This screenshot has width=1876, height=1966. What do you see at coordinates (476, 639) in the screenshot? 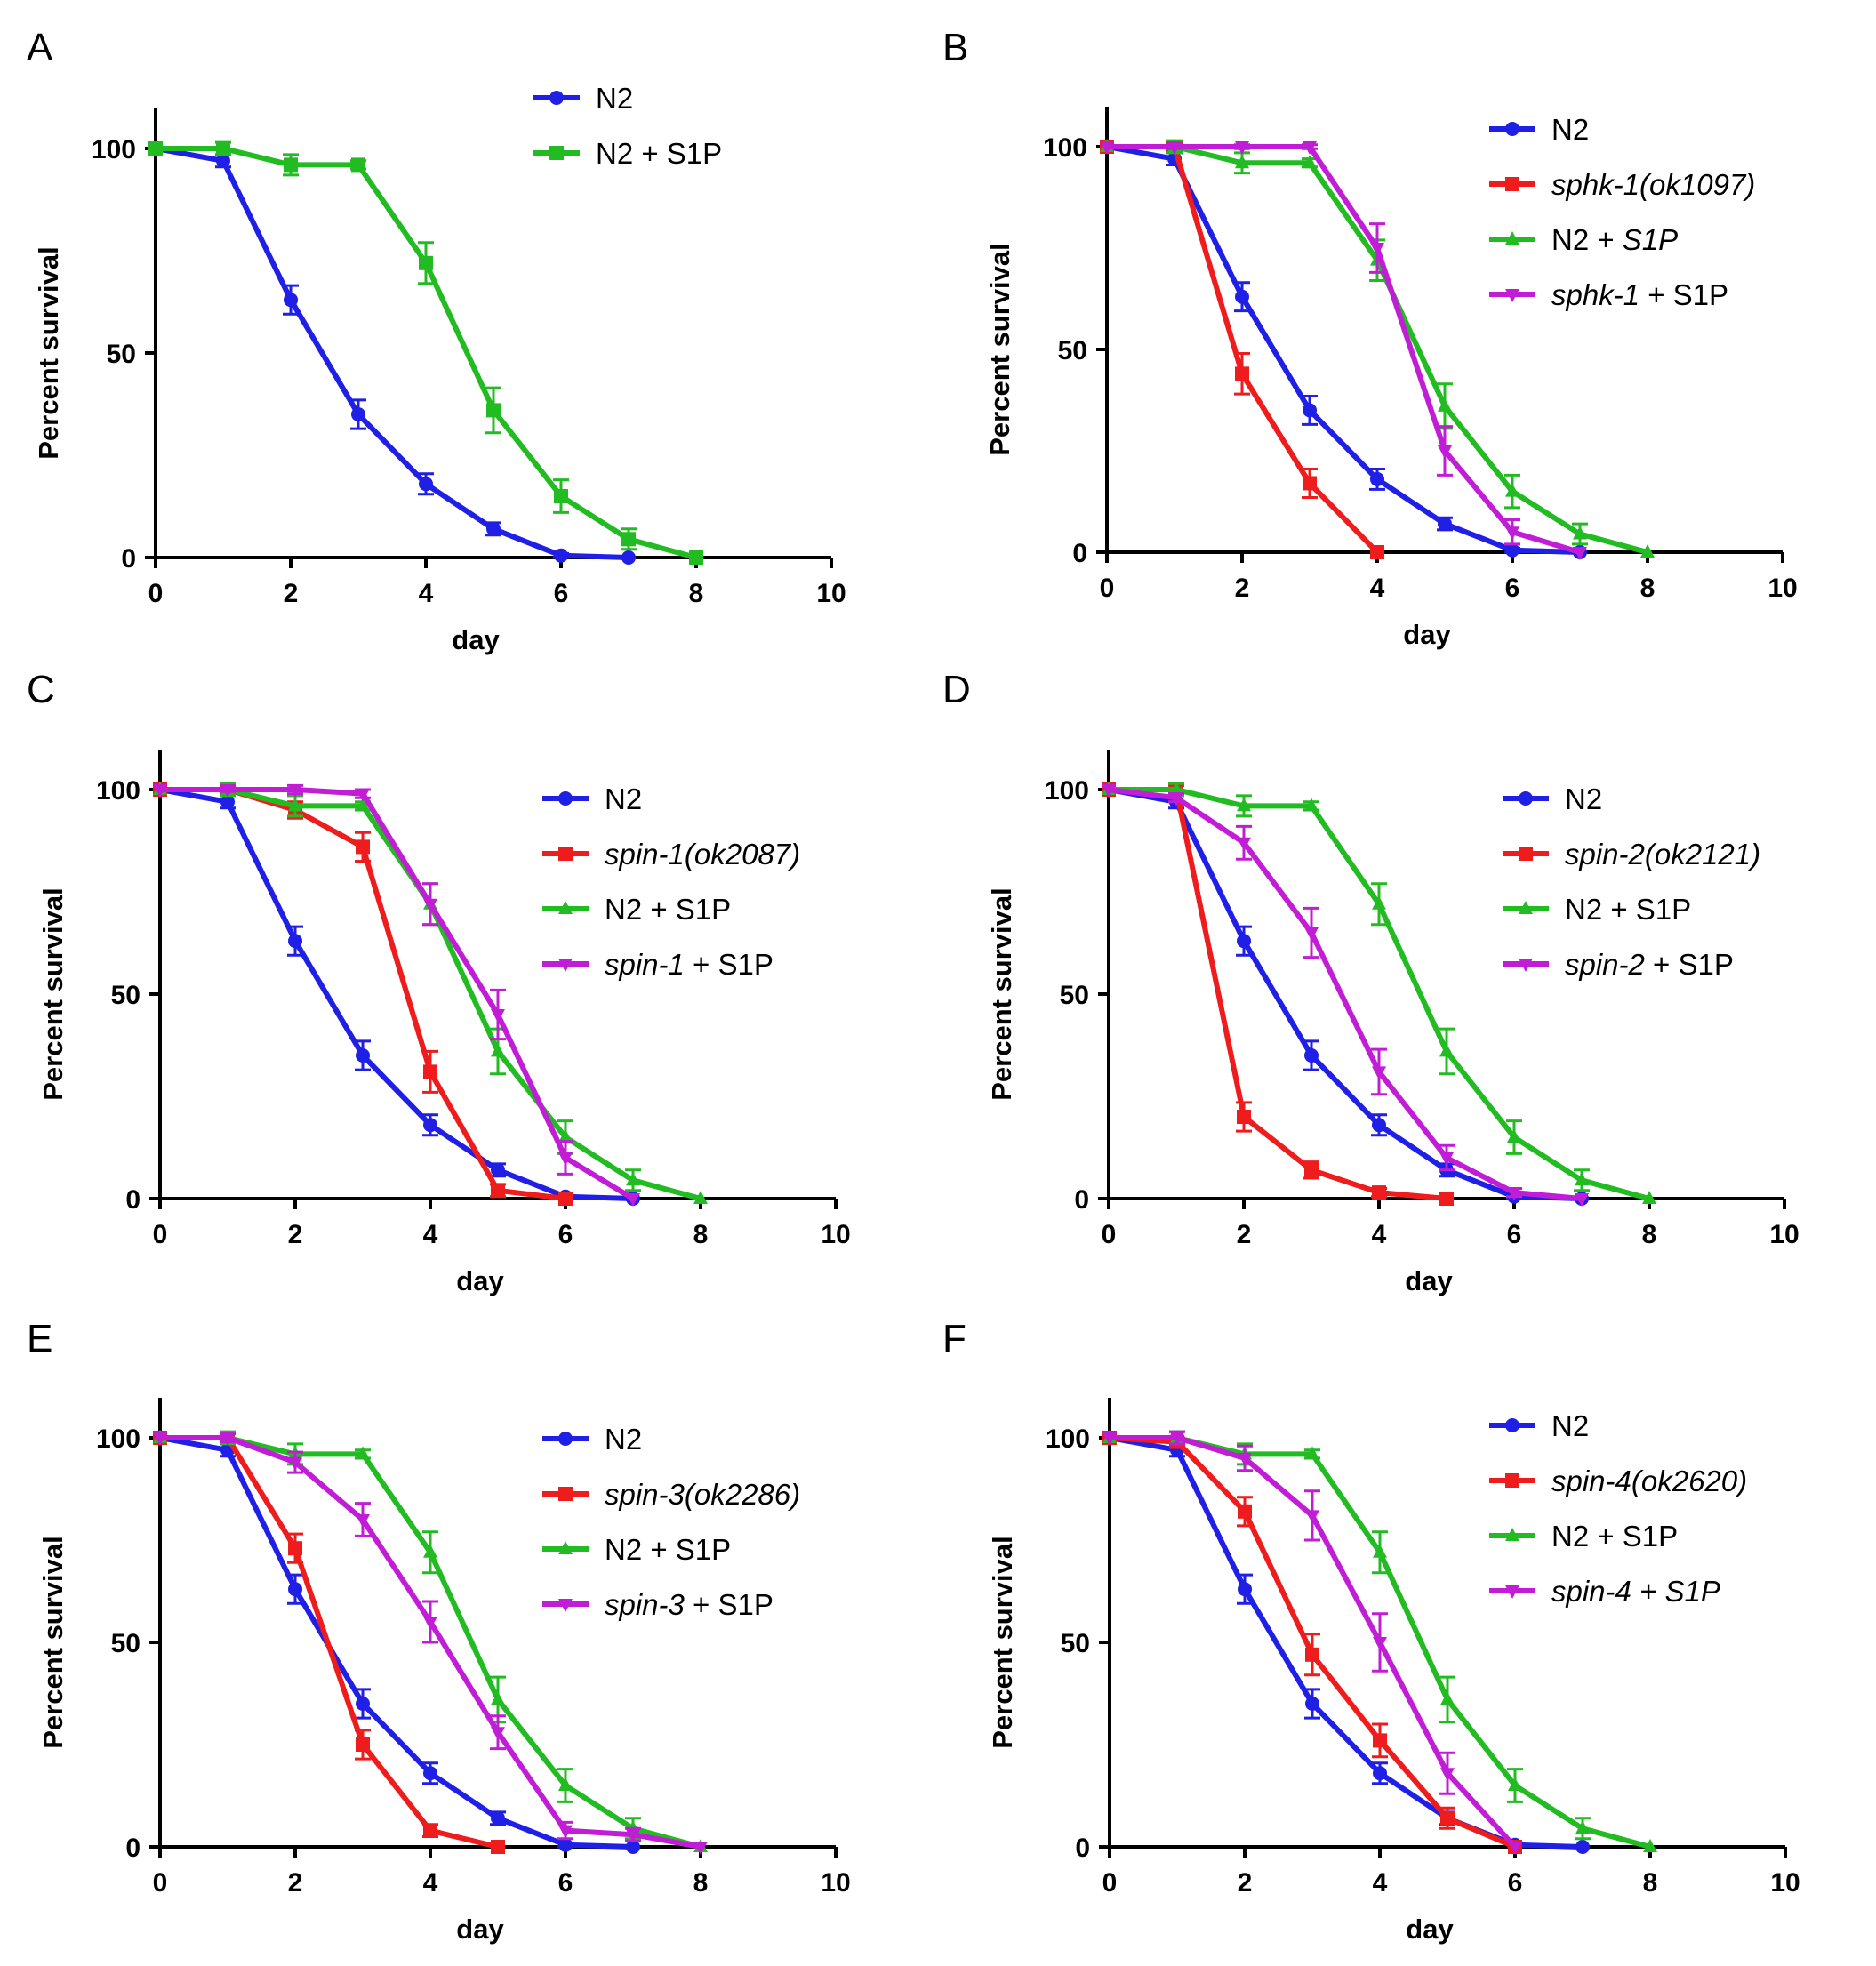
I see `x-axis-title: day` at bounding box center [476, 639].